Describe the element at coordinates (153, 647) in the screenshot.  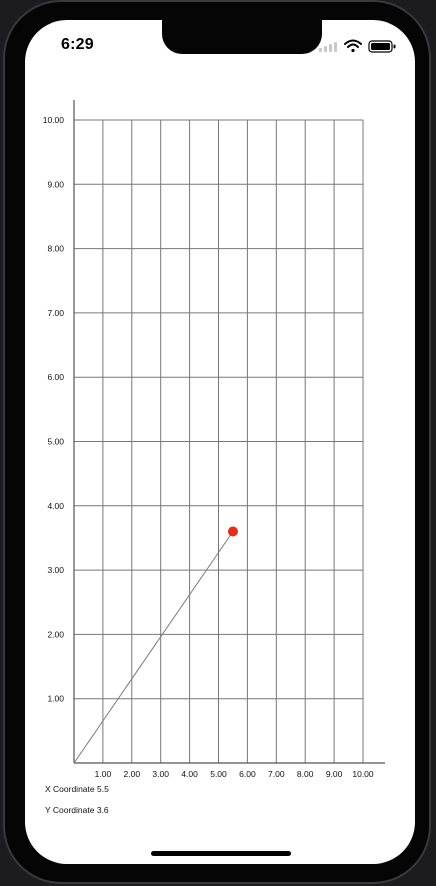
I see `series-line` at that location.